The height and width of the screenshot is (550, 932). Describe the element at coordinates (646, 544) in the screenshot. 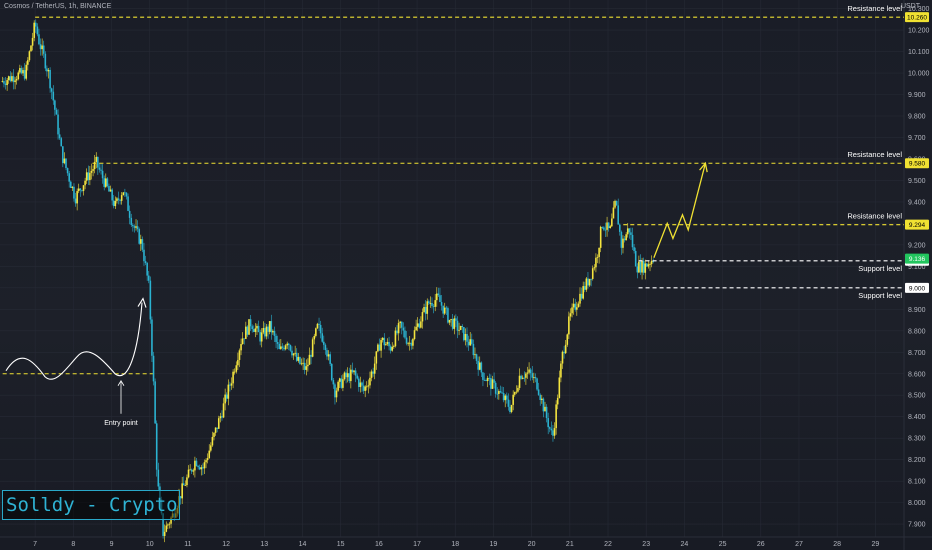

I see `time-tick-label: 23` at that location.